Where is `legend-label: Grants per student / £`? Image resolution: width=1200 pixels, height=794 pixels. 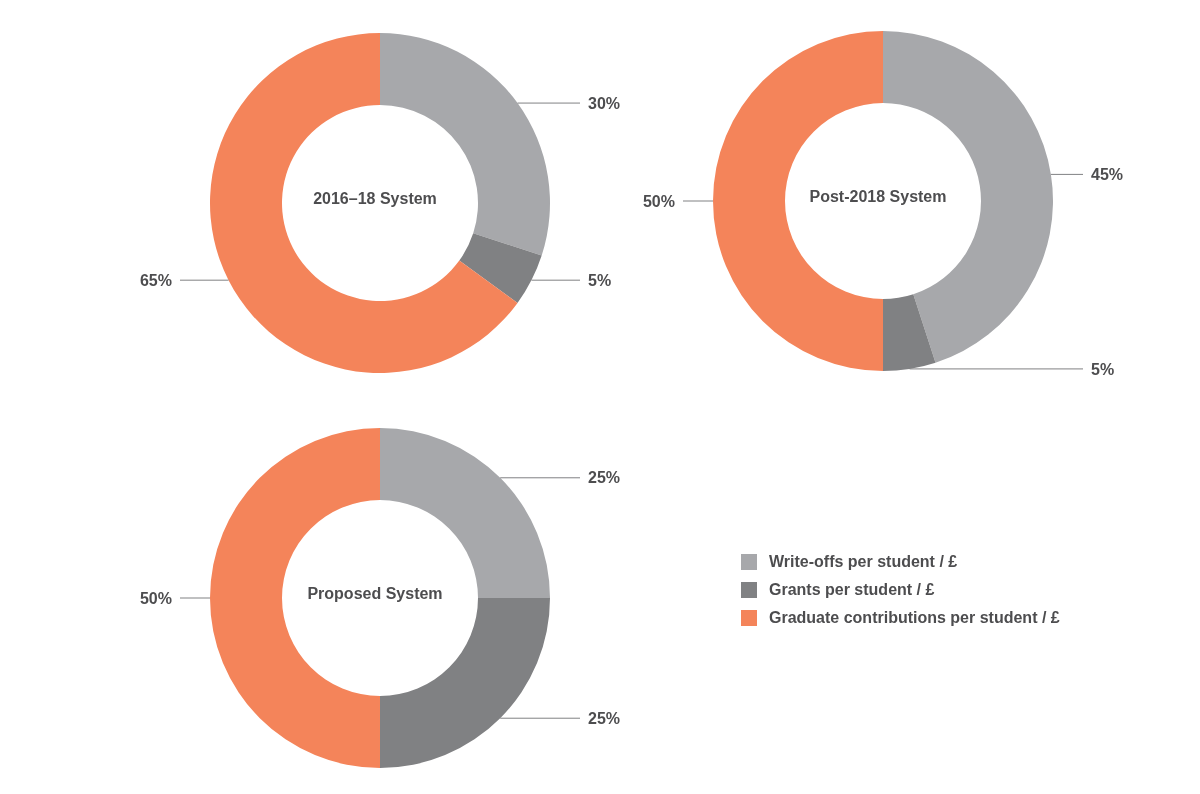
legend-label: Grants per student / £ is located at coordinates (852, 590).